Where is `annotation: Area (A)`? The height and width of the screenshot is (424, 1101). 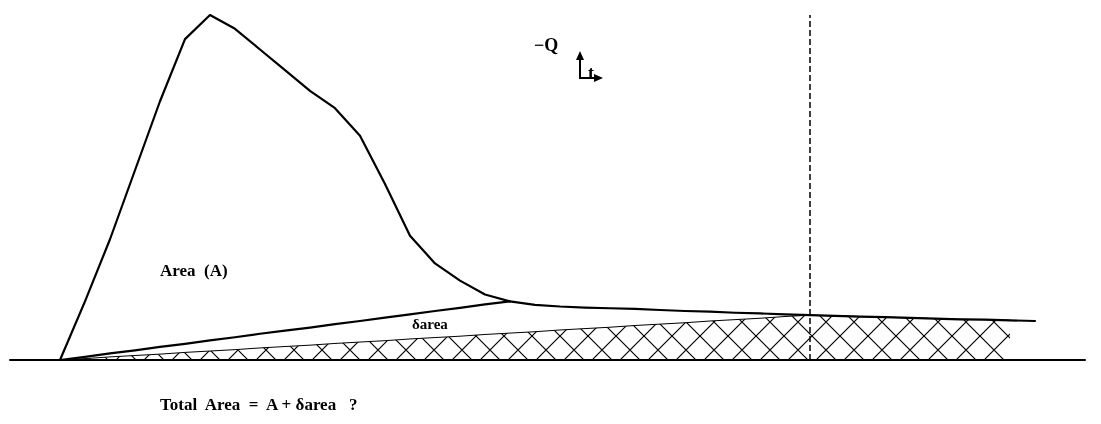
annotation: Area (A) is located at coordinates (194, 270).